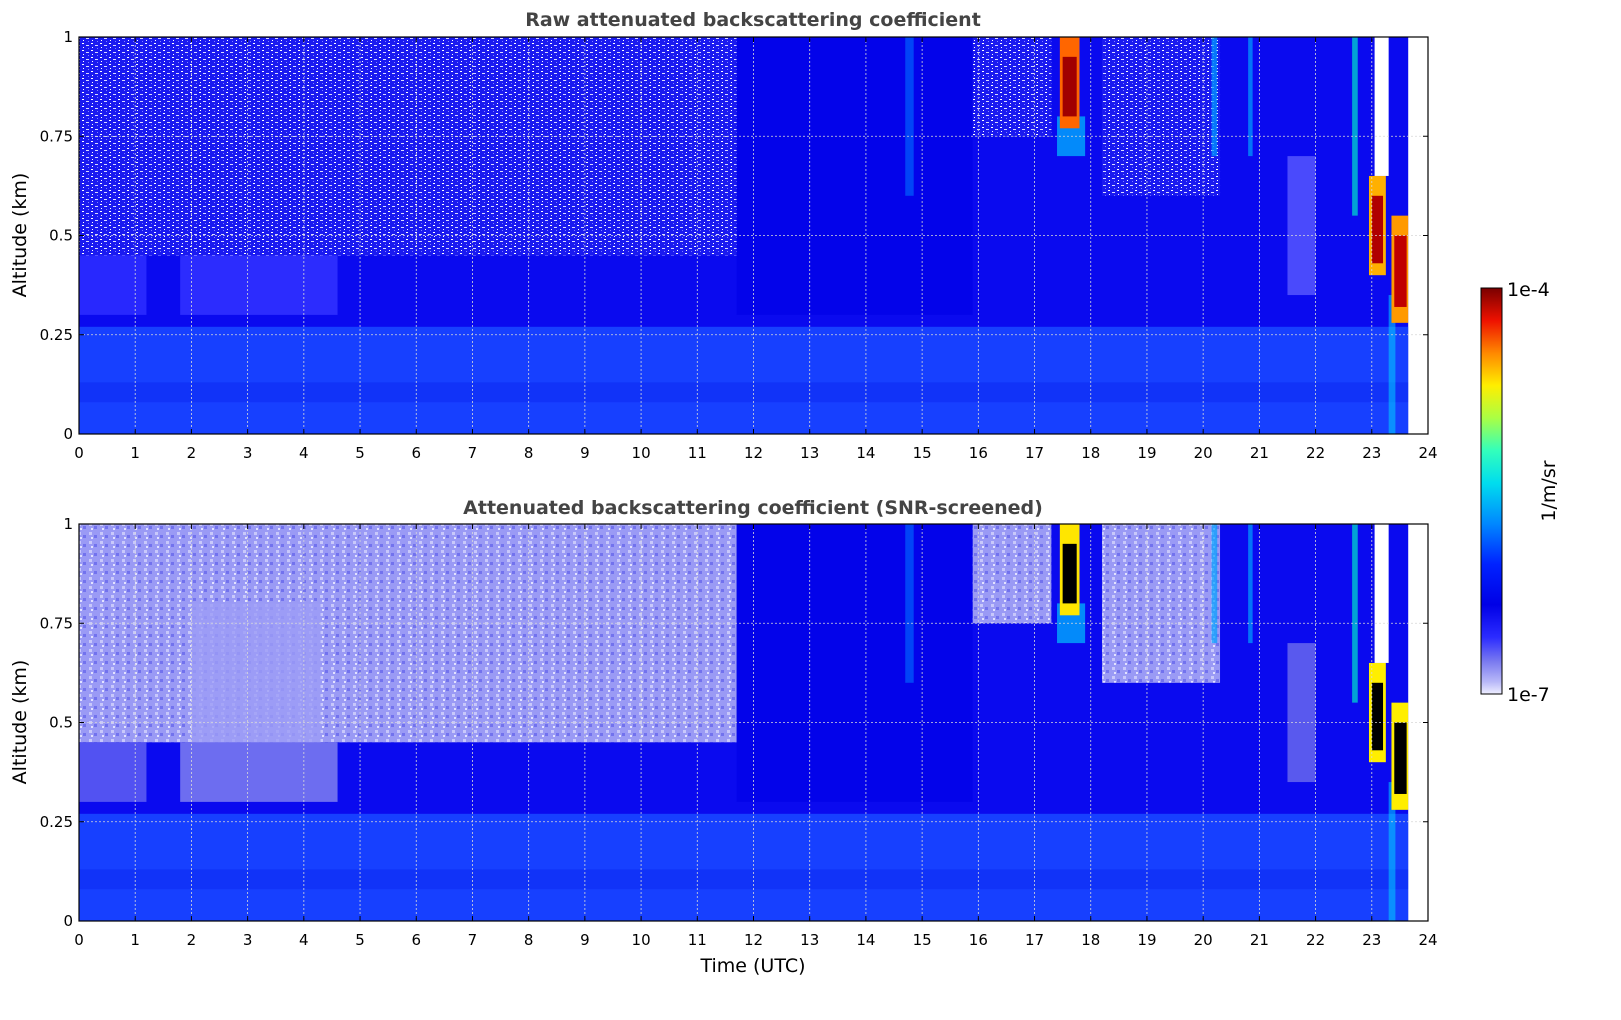  Describe the element at coordinates (1549, 490) in the screenshot. I see `colorbar-units-label: 1/m/sr` at that location.